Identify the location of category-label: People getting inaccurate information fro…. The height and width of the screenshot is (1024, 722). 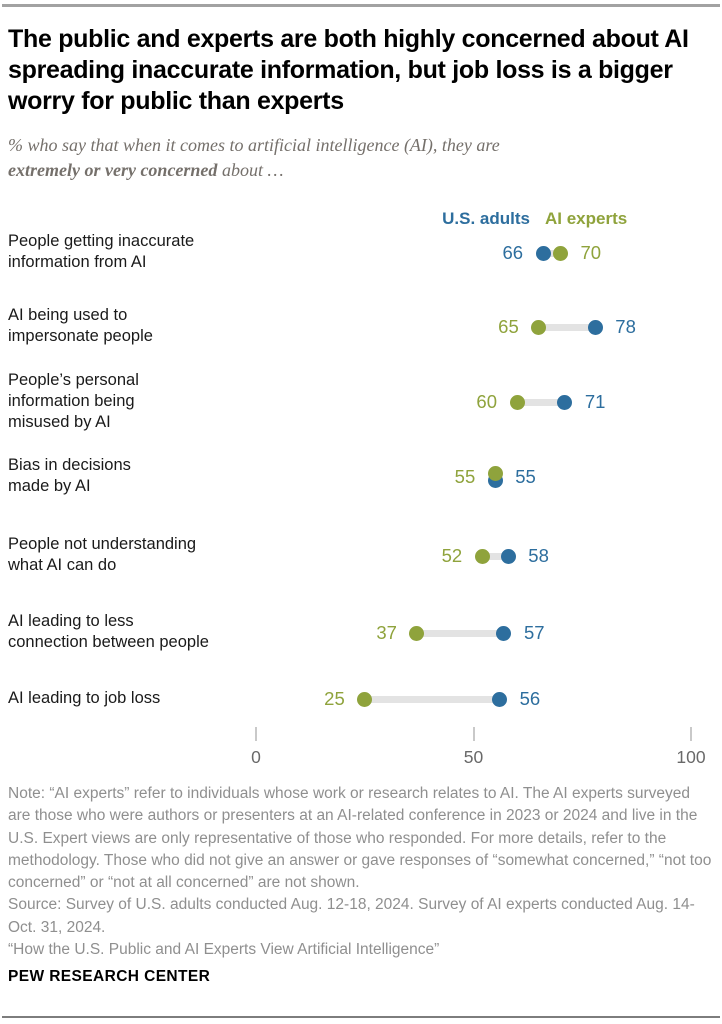
(132, 252).